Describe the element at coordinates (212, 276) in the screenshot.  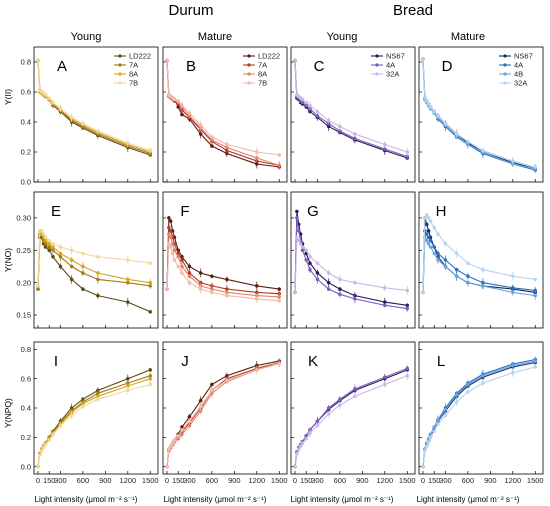
I see `data-point-f-ld222` at that location.